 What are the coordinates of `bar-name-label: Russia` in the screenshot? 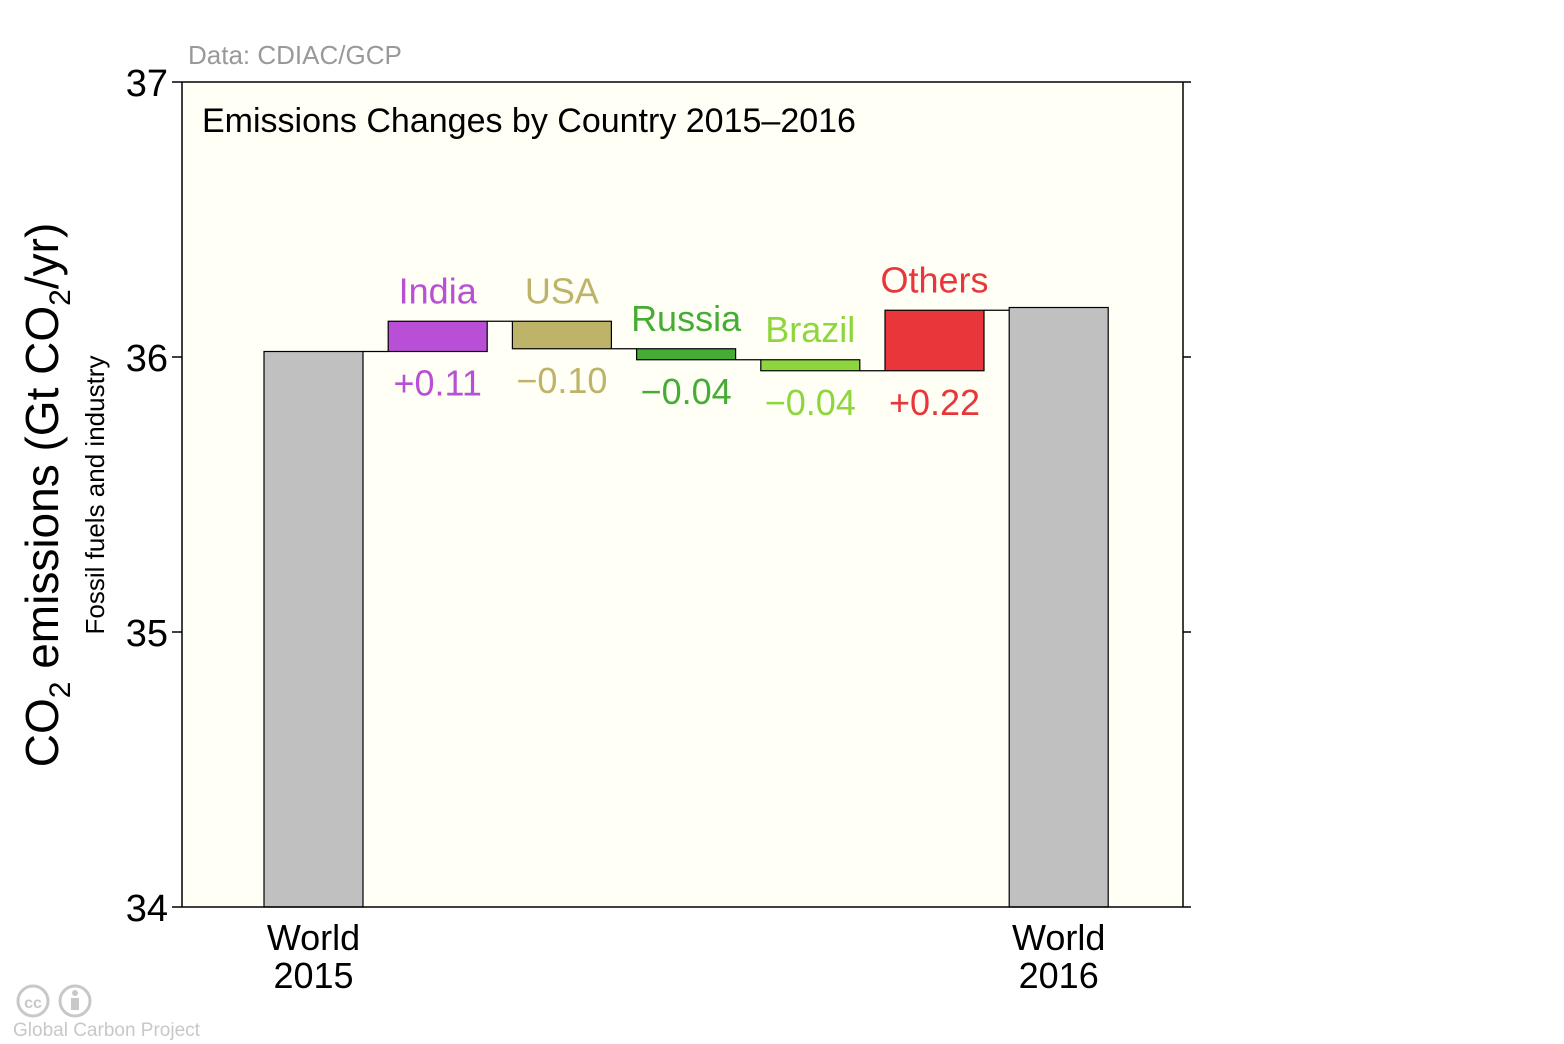 It's located at (686, 318).